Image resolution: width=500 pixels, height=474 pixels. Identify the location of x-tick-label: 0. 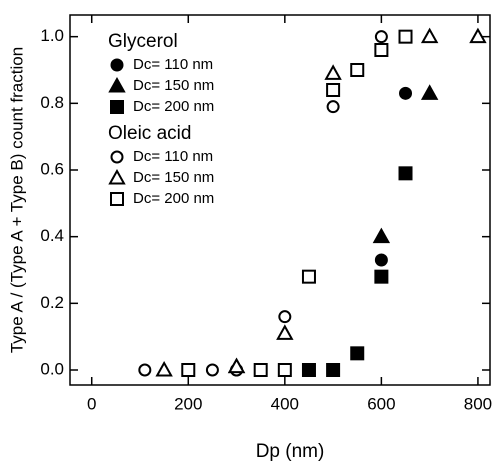
(91, 403).